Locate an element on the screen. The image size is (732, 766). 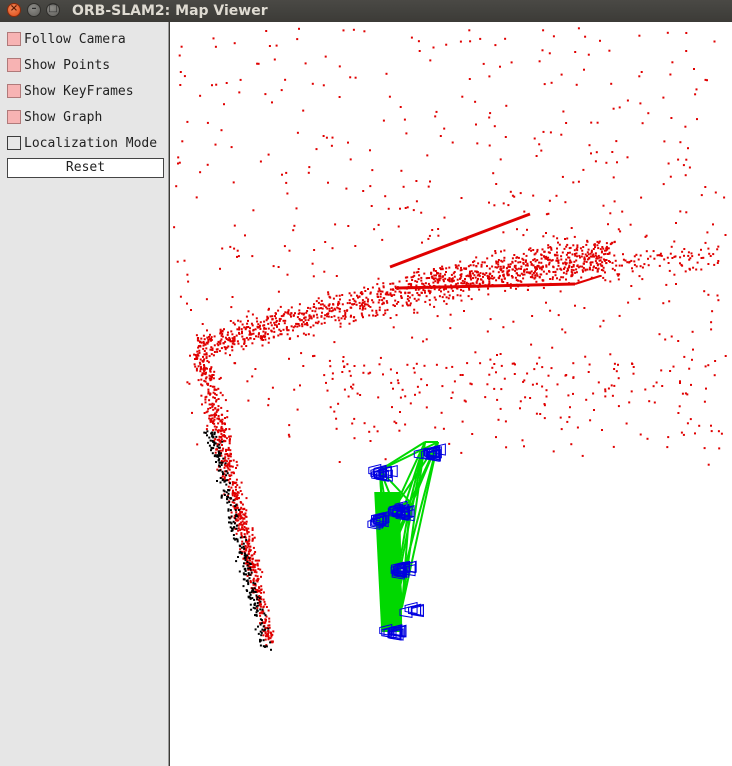
option-show-graph: Show Graph is located at coordinates (87, 118).